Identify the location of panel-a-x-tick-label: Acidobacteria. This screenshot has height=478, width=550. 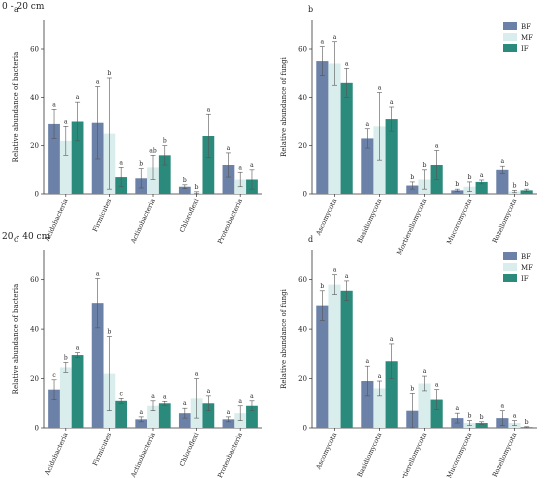
(56, 220).